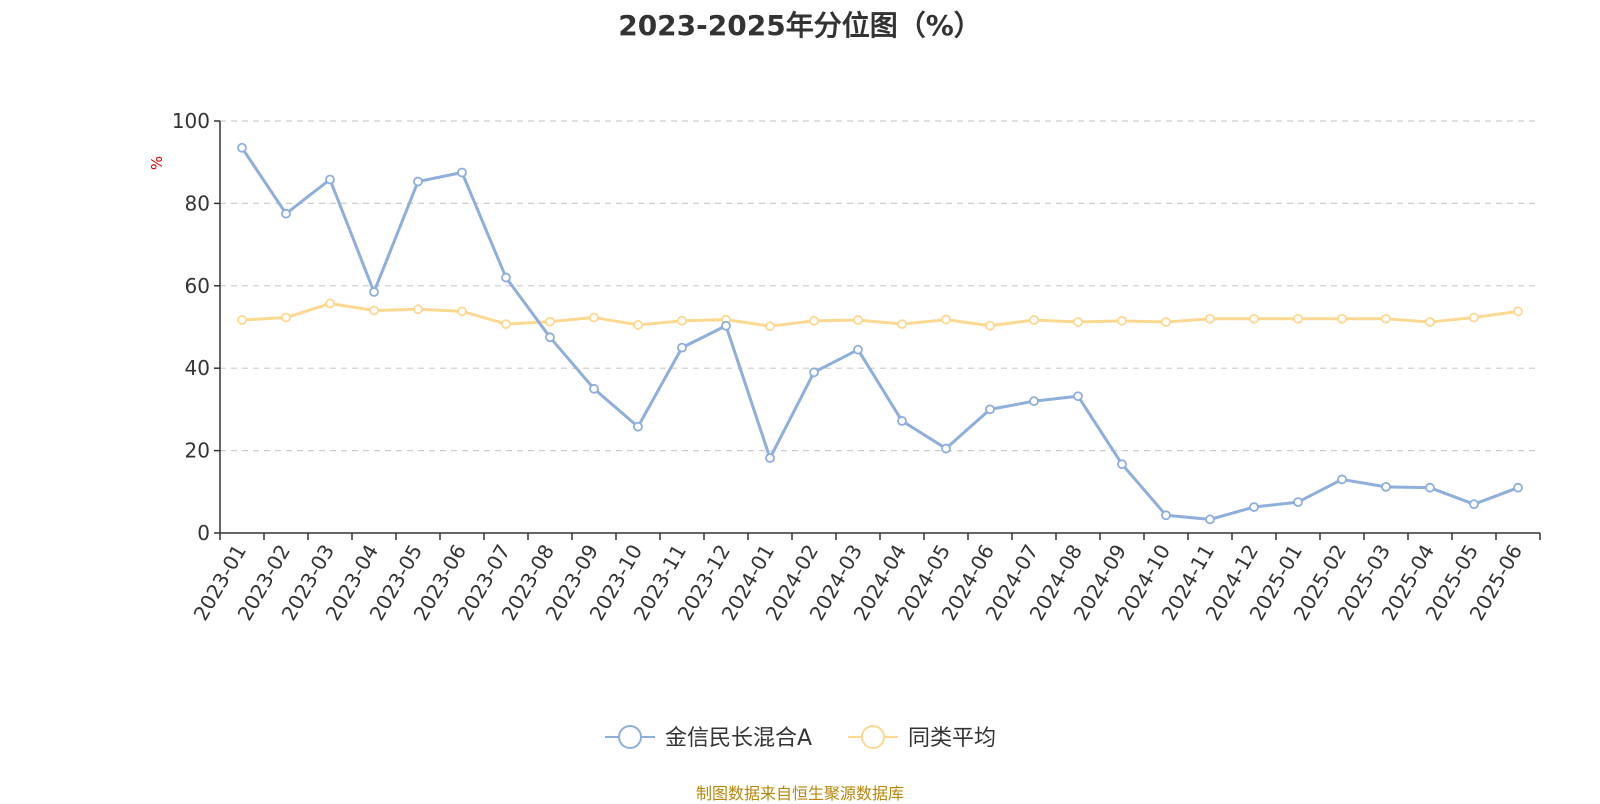  Describe the element at coordinates (952, 738) in the screenshot. I see `legend-label: 同类平均` at that location.